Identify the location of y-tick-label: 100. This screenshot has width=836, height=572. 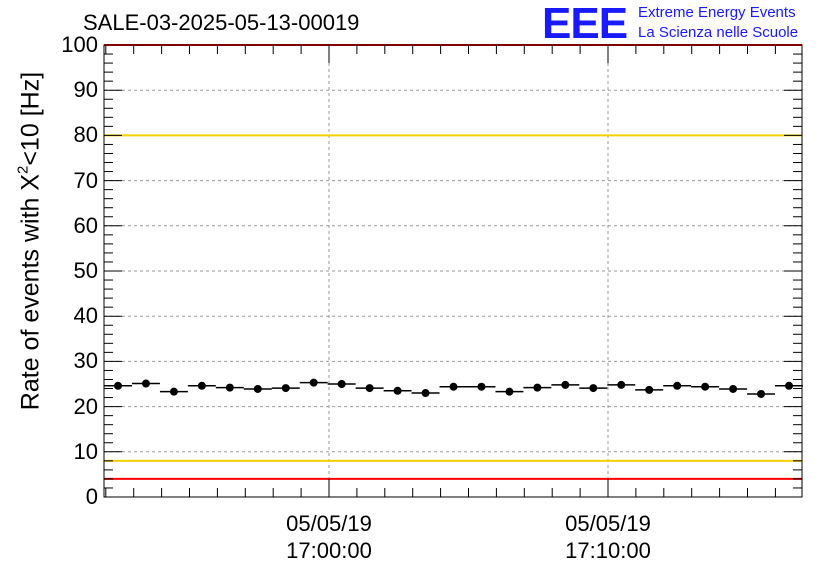
(79, 44).